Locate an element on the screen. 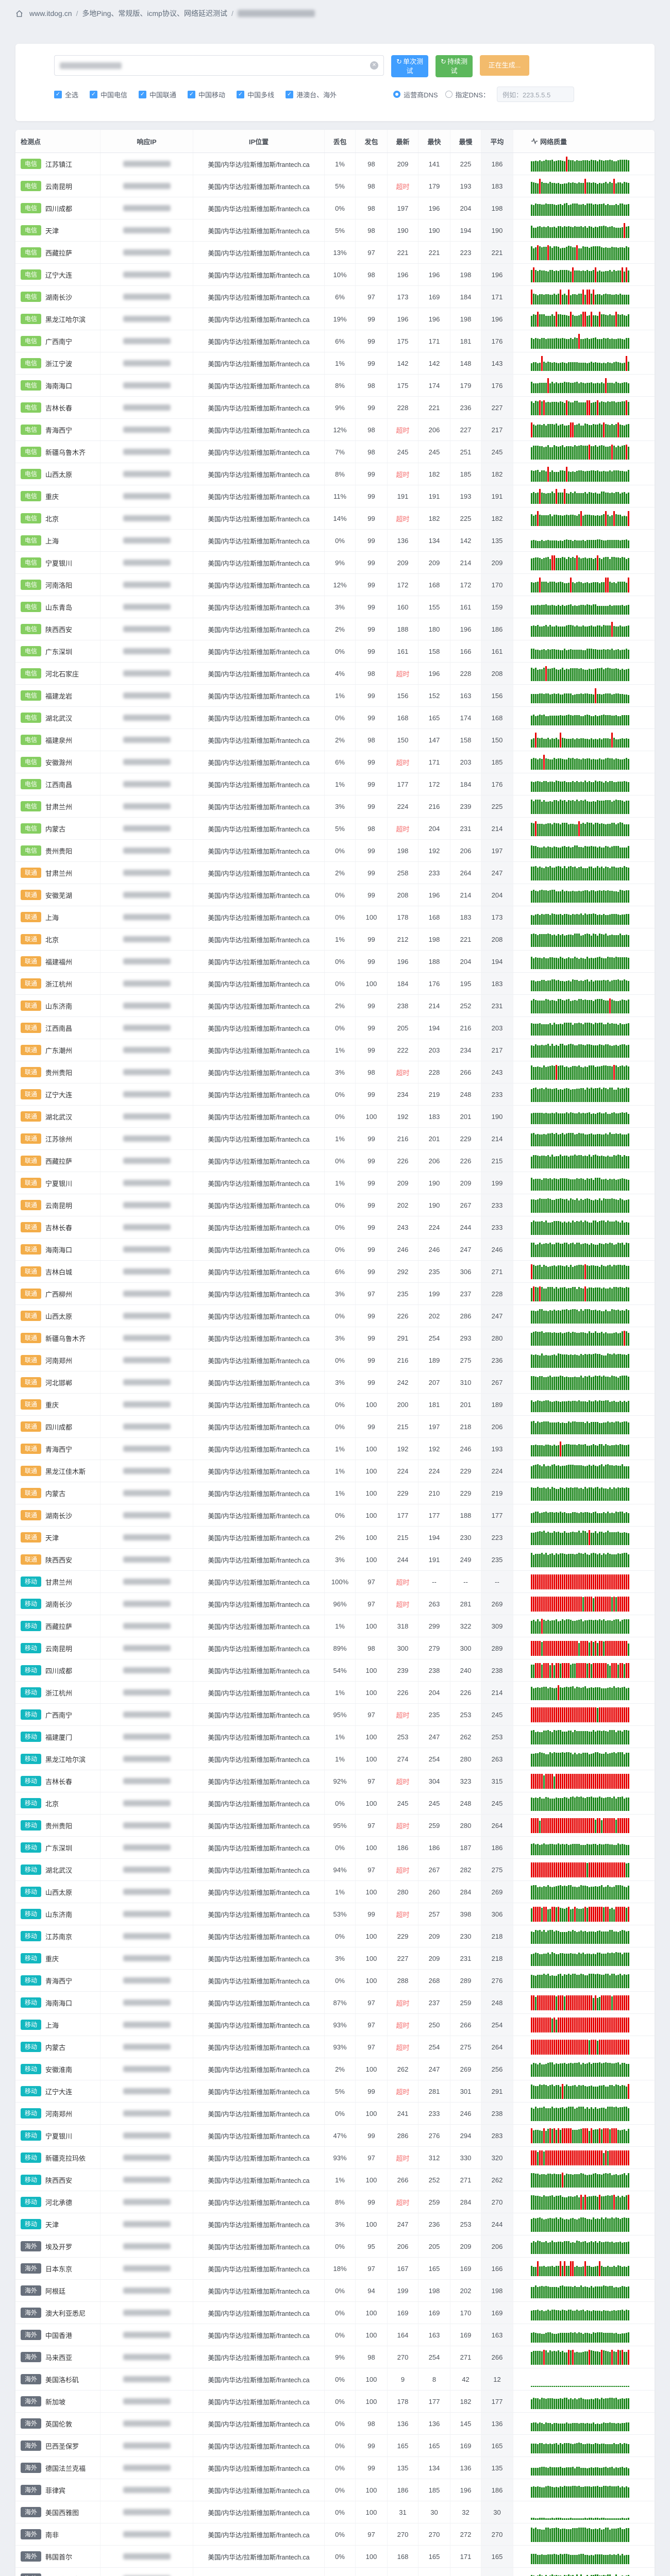 Image resolution: width=670 pixels, height=2576 pixels. node-cell: 移动 河北承德 is located at coordinates (57, 2202).